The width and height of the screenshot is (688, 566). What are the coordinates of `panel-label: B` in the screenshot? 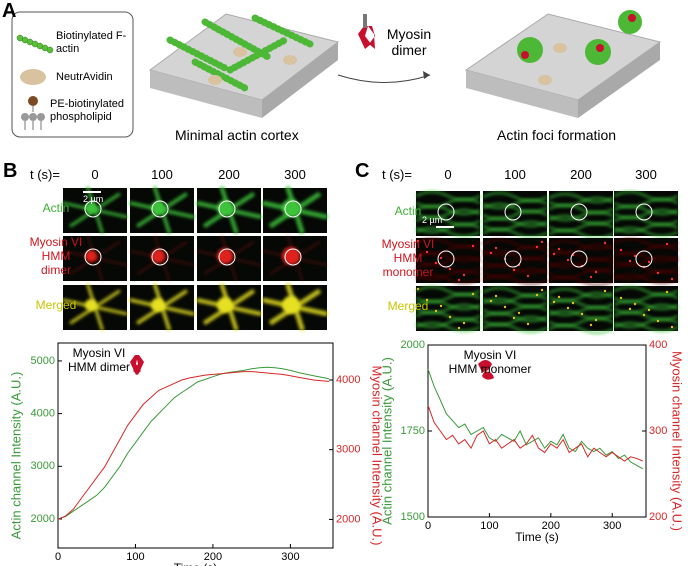 It's located at (10, 171).